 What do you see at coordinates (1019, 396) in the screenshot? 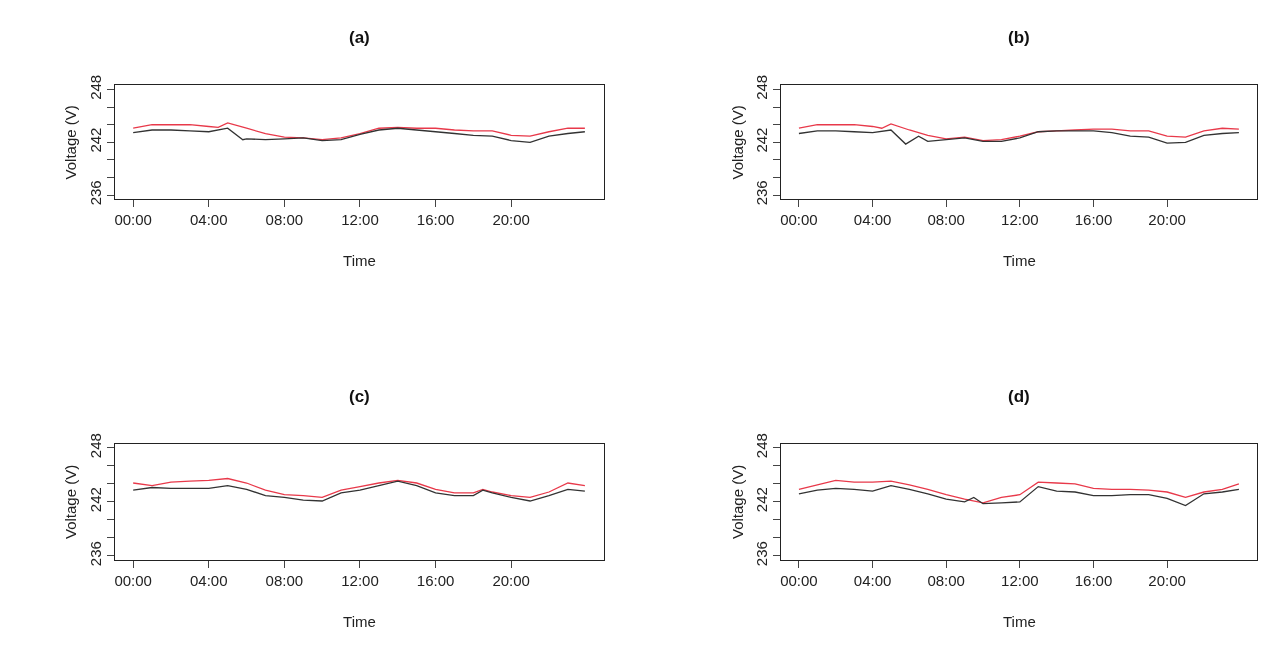
I see `chart-title: (d)` at bounding box center [1019, 396].